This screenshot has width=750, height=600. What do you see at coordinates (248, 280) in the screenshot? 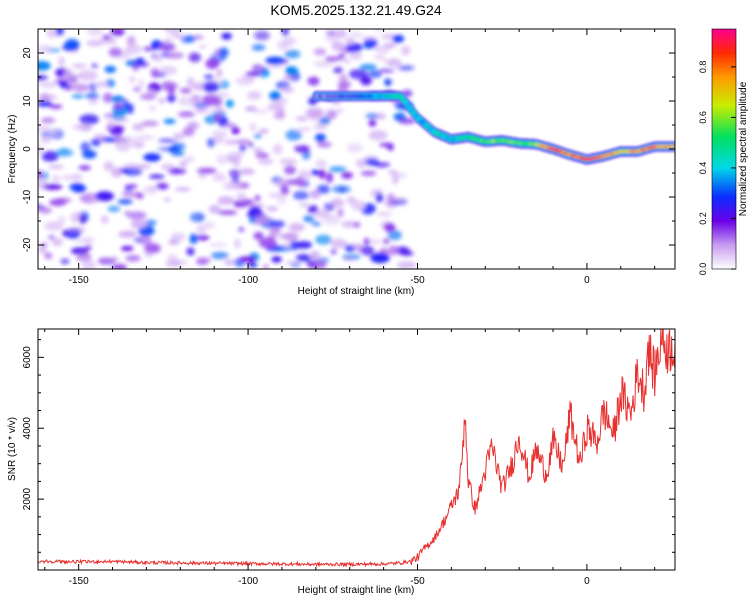
I see `spectrogram-xtick-label: -100` at bounding box center [248, 280].